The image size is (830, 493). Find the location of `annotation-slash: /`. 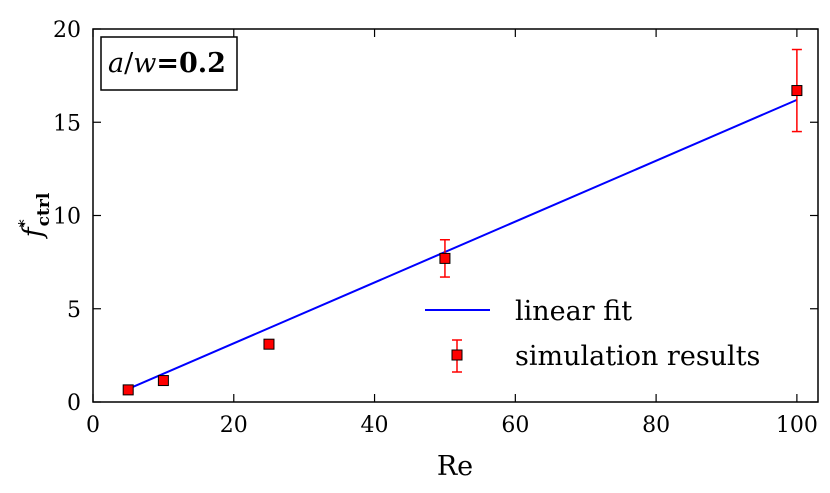

annotation-slash: / is located at coordinates (129, 63).